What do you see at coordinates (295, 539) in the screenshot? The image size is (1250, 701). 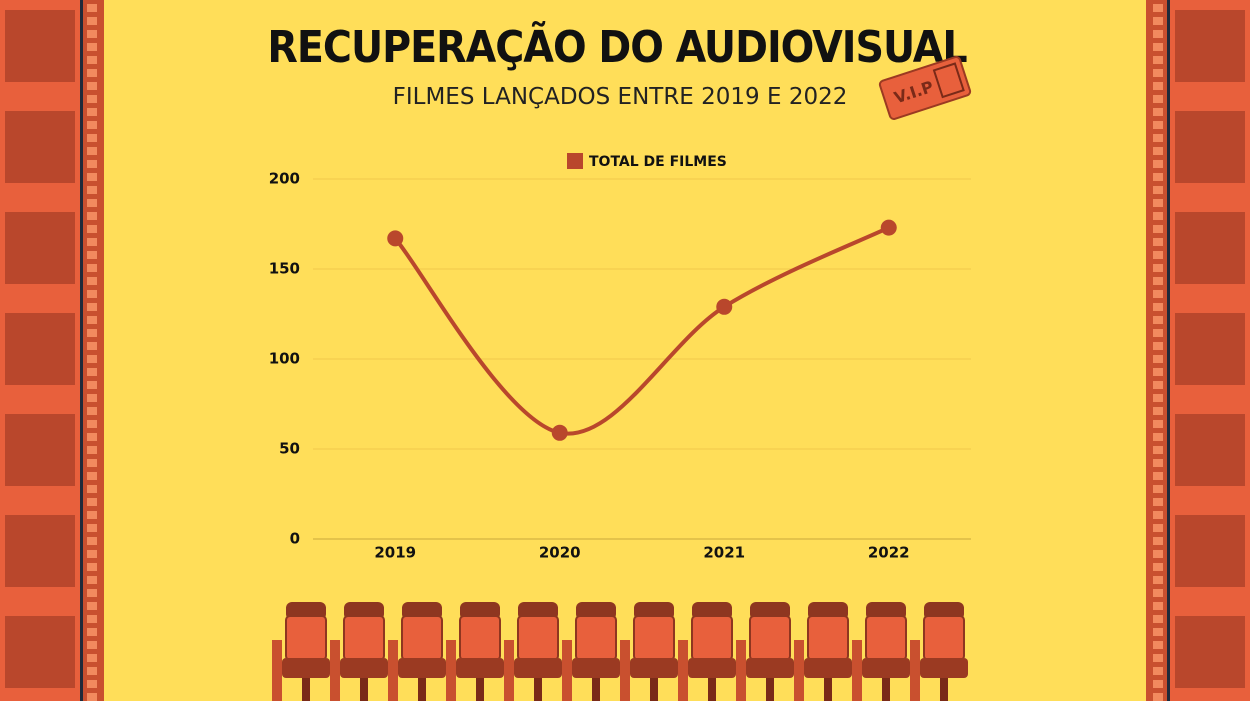 I see `y-tick-label: 0` at bounding box center [295, 539].